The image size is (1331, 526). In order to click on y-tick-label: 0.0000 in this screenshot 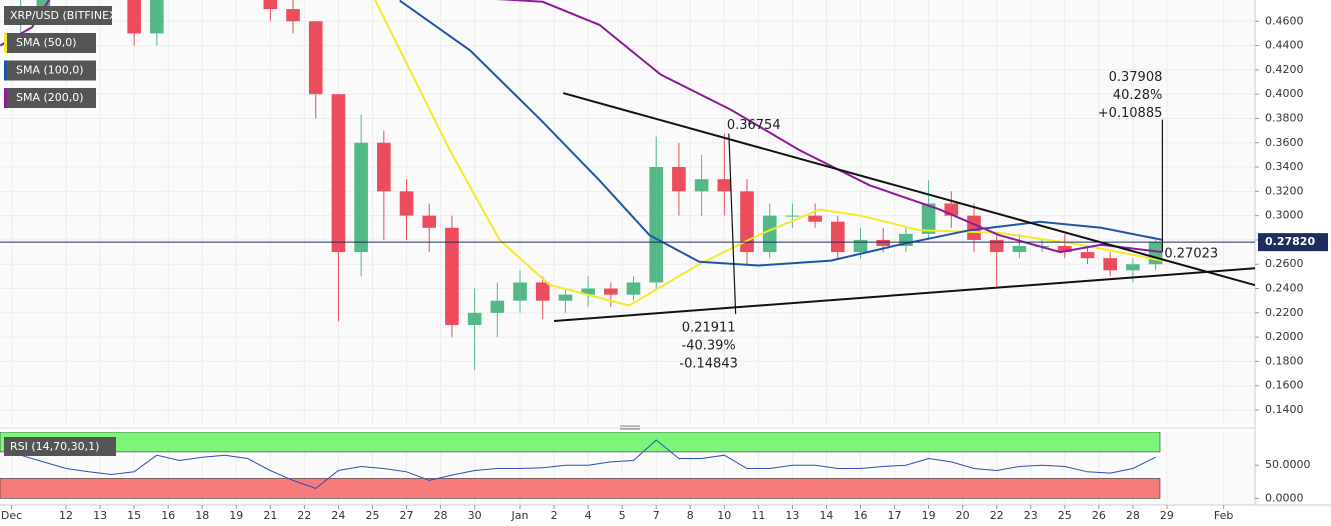, I will do `click(1284, 497)`.